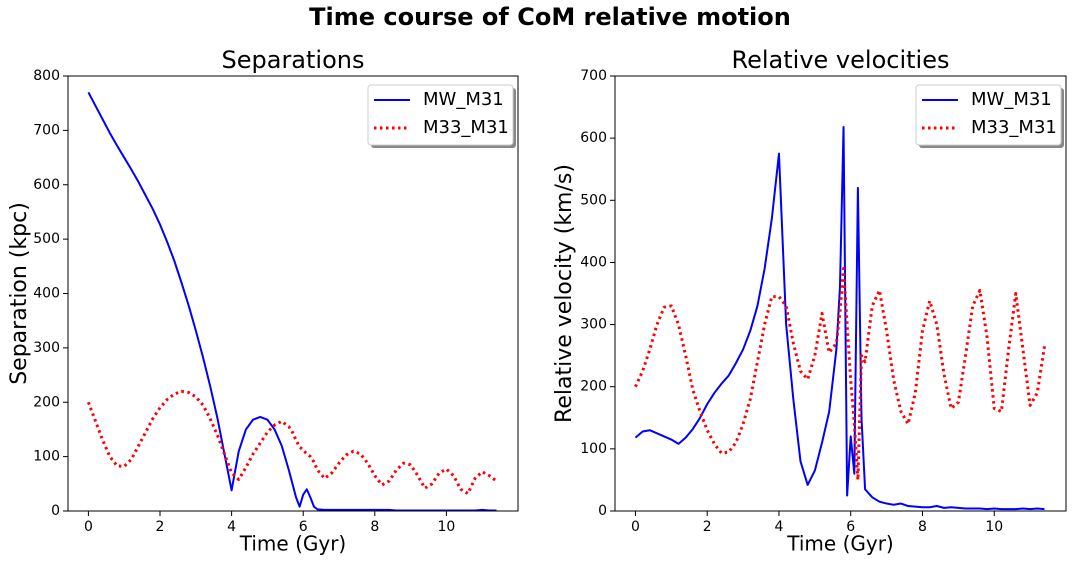 The width and height of the screenshot is (1076, 562). What do you see at coordinates (841, 60) in the screenshot?
I see `subplot-title: Relative velocities` at bounding box center [841, 60].